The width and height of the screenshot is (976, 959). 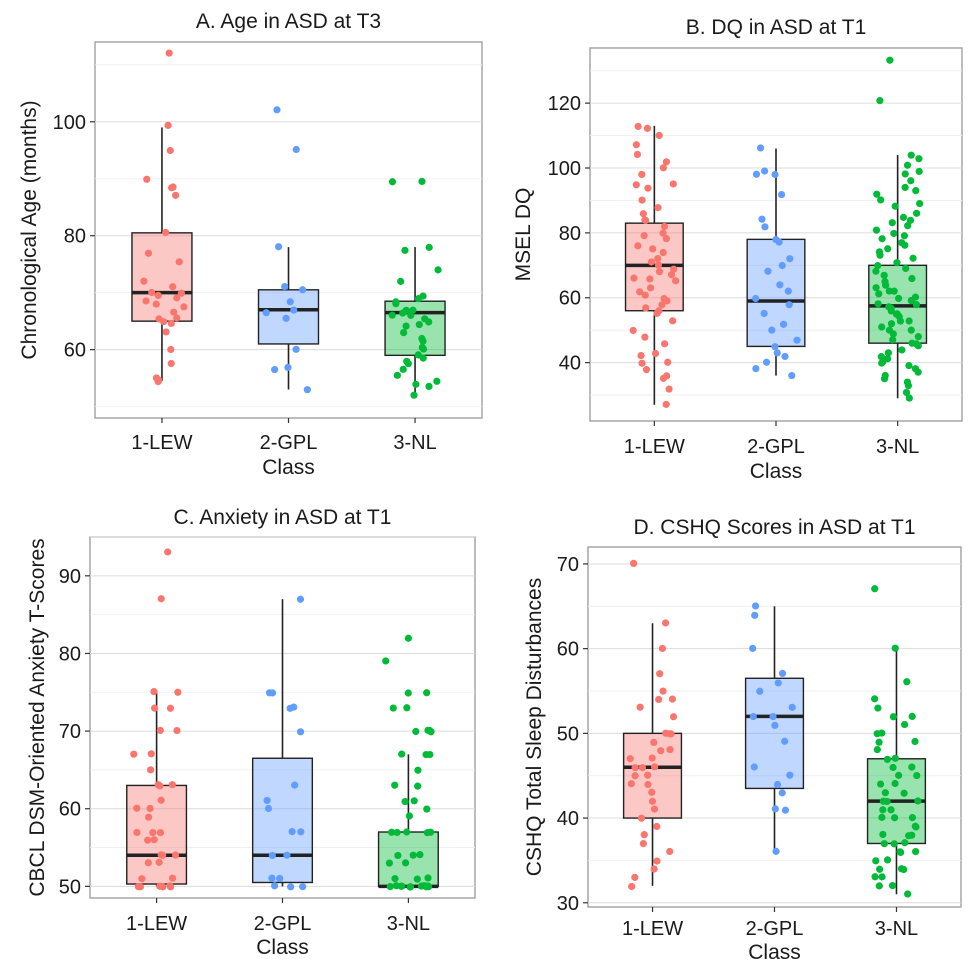 I want to click on y-tick-label: 60, so click(x=568, y=650).